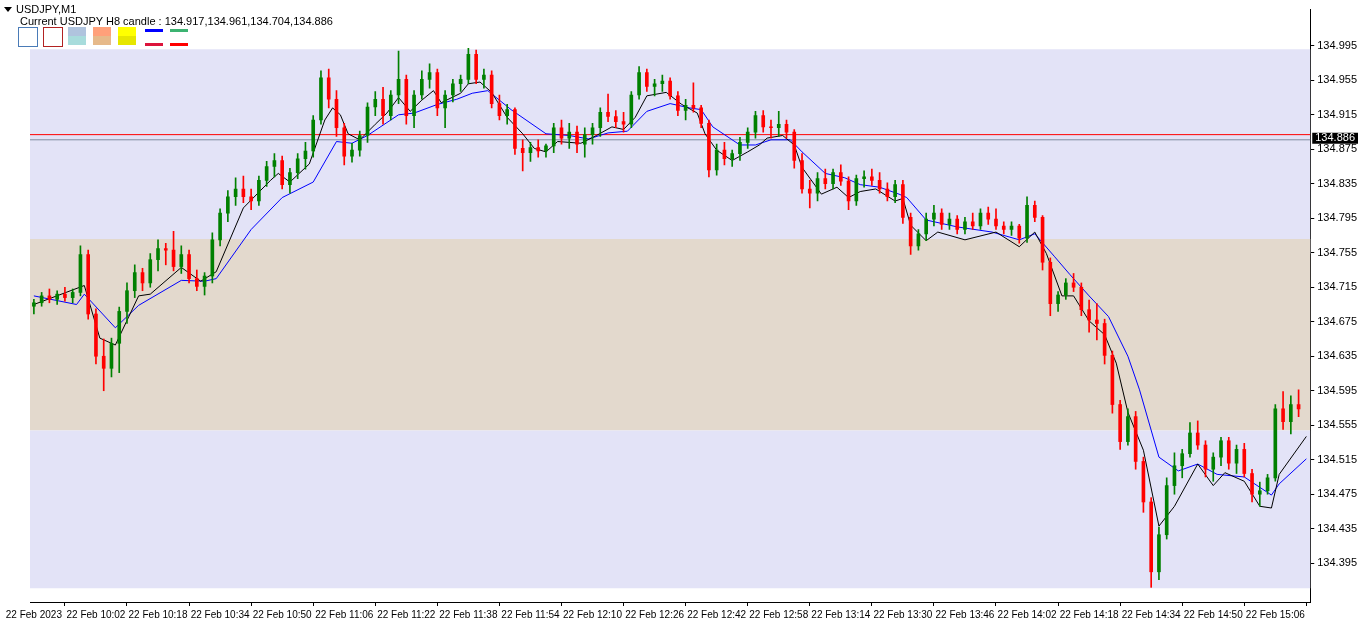 The height and width of the screenshot is (624, 1362). I want to click on x-tick-label: 22 Feb 11:06, so click(344, 614).